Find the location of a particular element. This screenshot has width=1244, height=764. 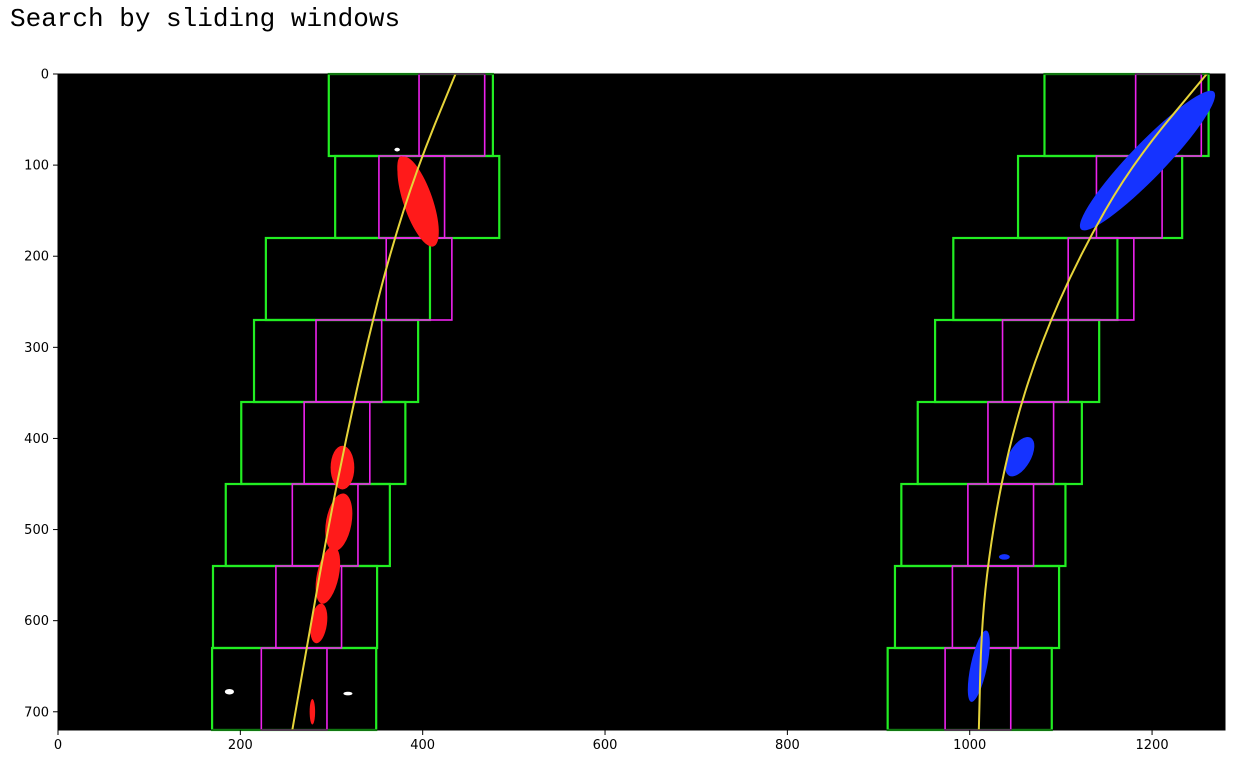

y-tick-label: 100 is located at coordinates (36, 166).